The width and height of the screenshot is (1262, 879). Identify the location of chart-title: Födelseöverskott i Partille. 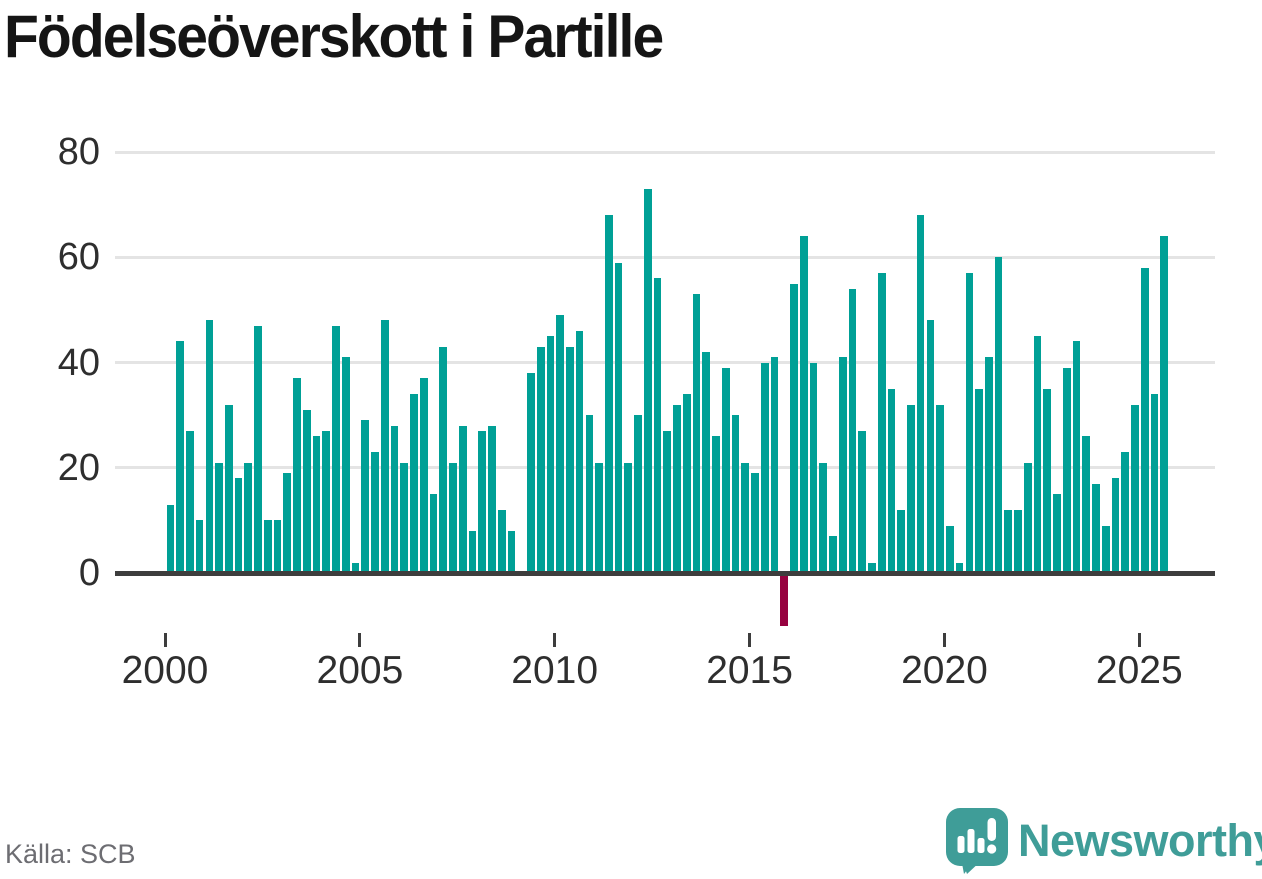
(334, 36).